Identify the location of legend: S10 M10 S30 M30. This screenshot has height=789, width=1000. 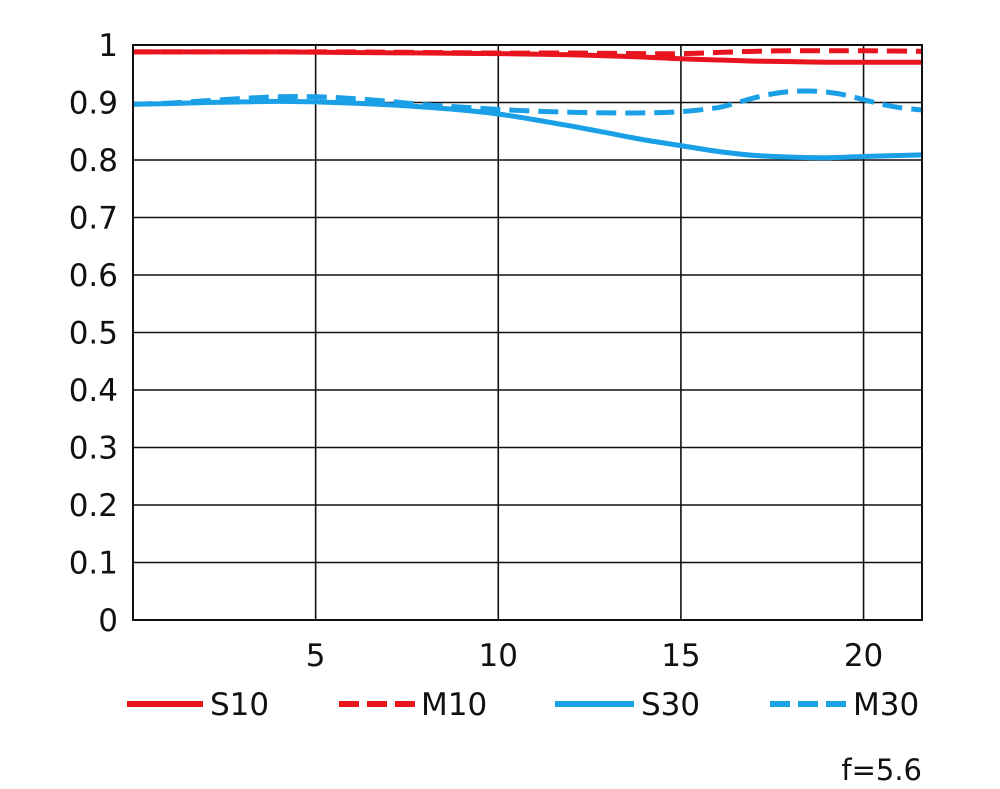
(523, 705).